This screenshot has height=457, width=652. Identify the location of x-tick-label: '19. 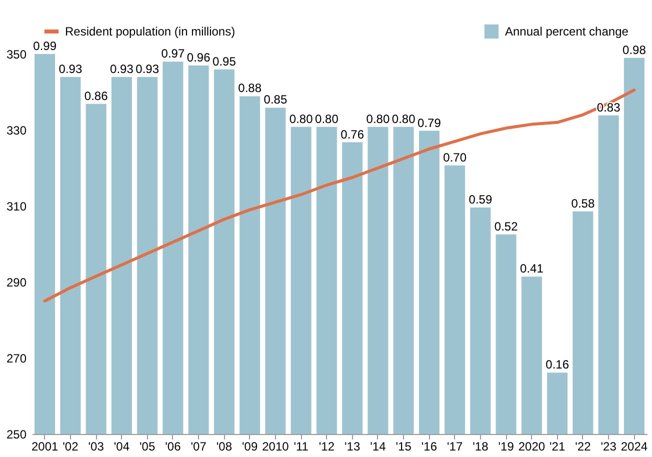
(506, 447).